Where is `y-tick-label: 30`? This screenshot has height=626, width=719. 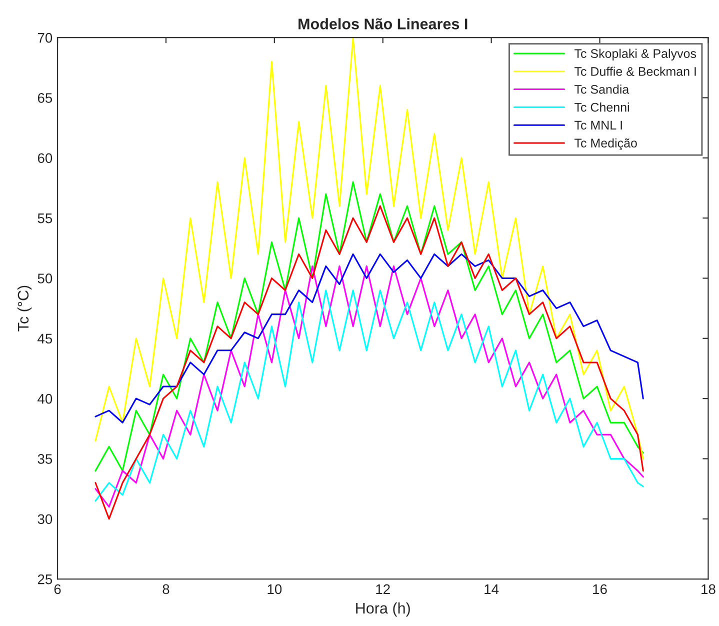 y-tick-label: 30 is located at coordinates (45, 519).